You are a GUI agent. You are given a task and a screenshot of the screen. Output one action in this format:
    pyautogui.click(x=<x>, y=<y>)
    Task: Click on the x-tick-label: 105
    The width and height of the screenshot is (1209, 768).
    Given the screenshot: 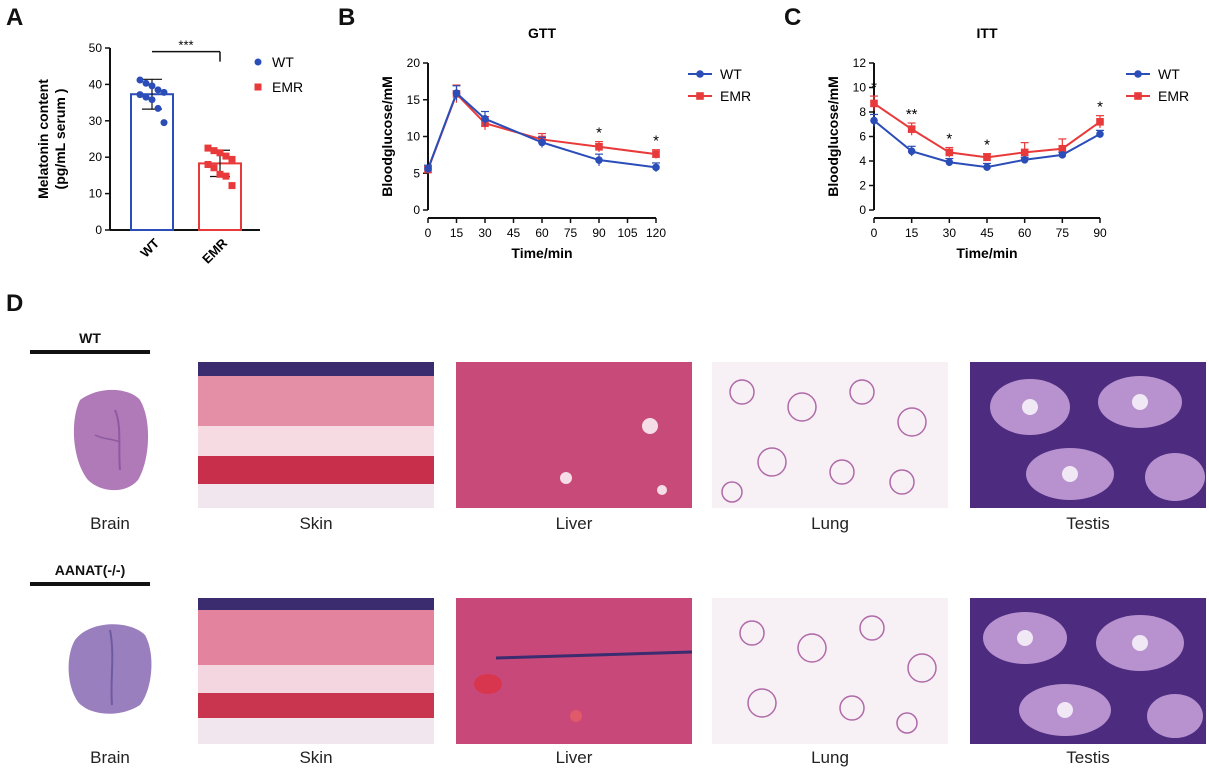 What is the action you would take?
    pyautogui.click(x=627, y=233)
    